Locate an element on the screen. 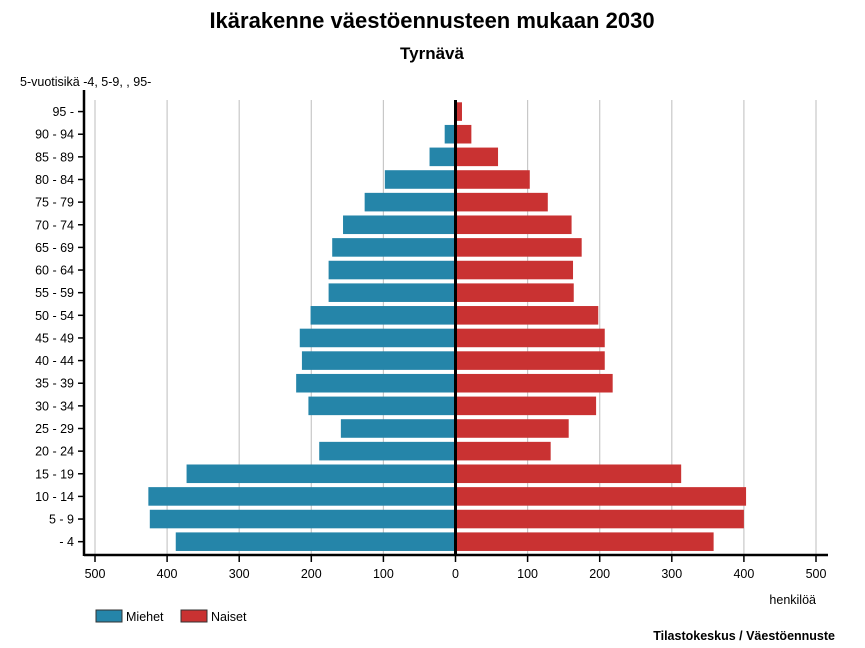 The width and height of the screenshot is (865, 648). y-tick-label: 15 - 19 is located at coordinates (54, 474).